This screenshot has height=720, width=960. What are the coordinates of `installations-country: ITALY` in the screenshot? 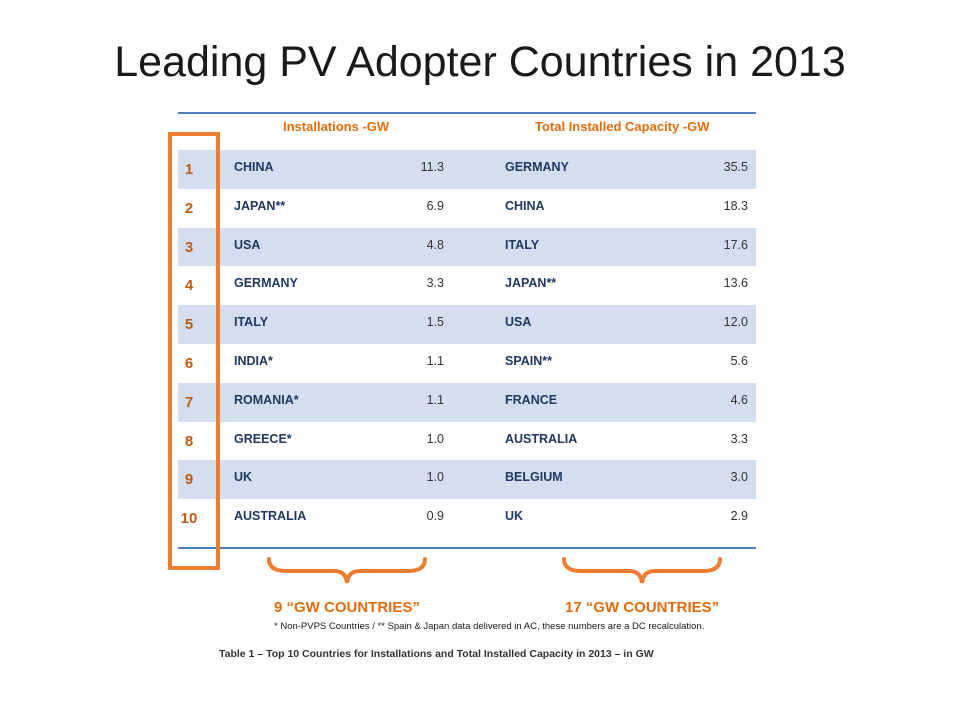 It's located at (251, 322).